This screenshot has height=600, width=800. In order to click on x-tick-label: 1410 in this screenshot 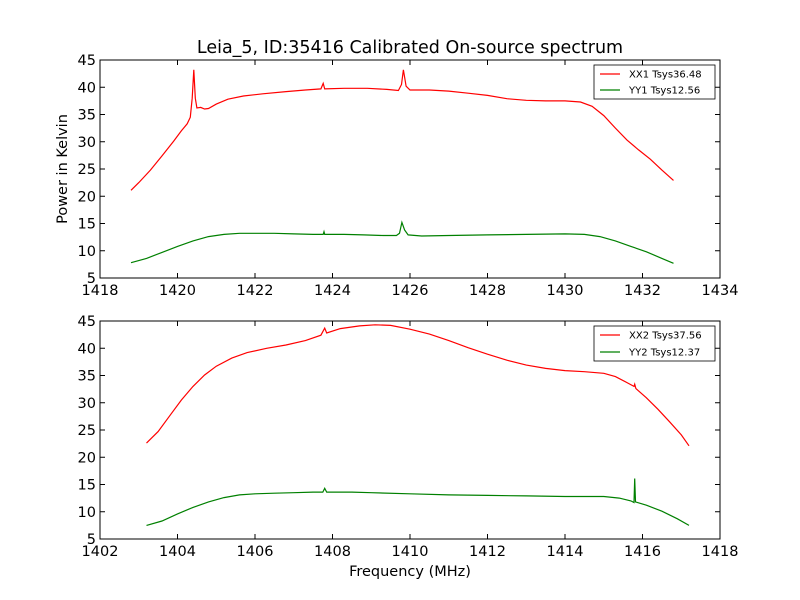, I will do `click(410, 552)`.